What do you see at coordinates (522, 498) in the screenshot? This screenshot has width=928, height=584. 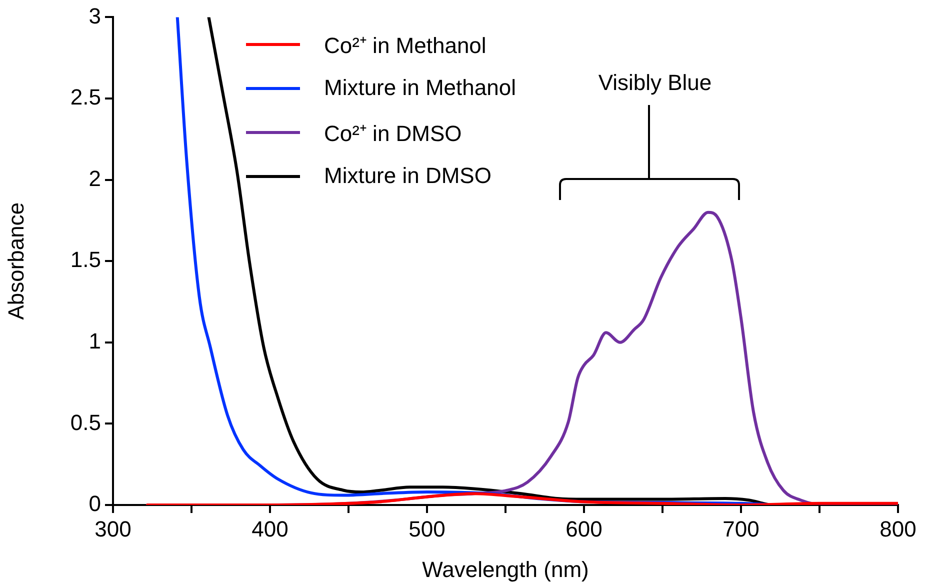 I see `line-series` at bounding box center [522, 498].